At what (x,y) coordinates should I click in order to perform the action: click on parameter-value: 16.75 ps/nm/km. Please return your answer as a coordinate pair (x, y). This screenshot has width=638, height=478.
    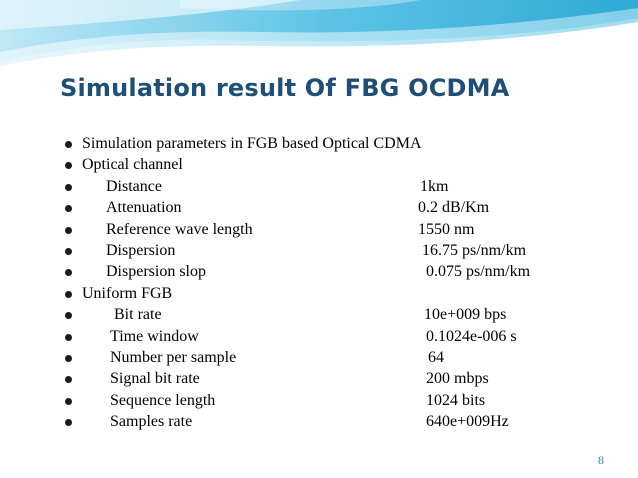
    Looking at the image, I should click on (474, 250).